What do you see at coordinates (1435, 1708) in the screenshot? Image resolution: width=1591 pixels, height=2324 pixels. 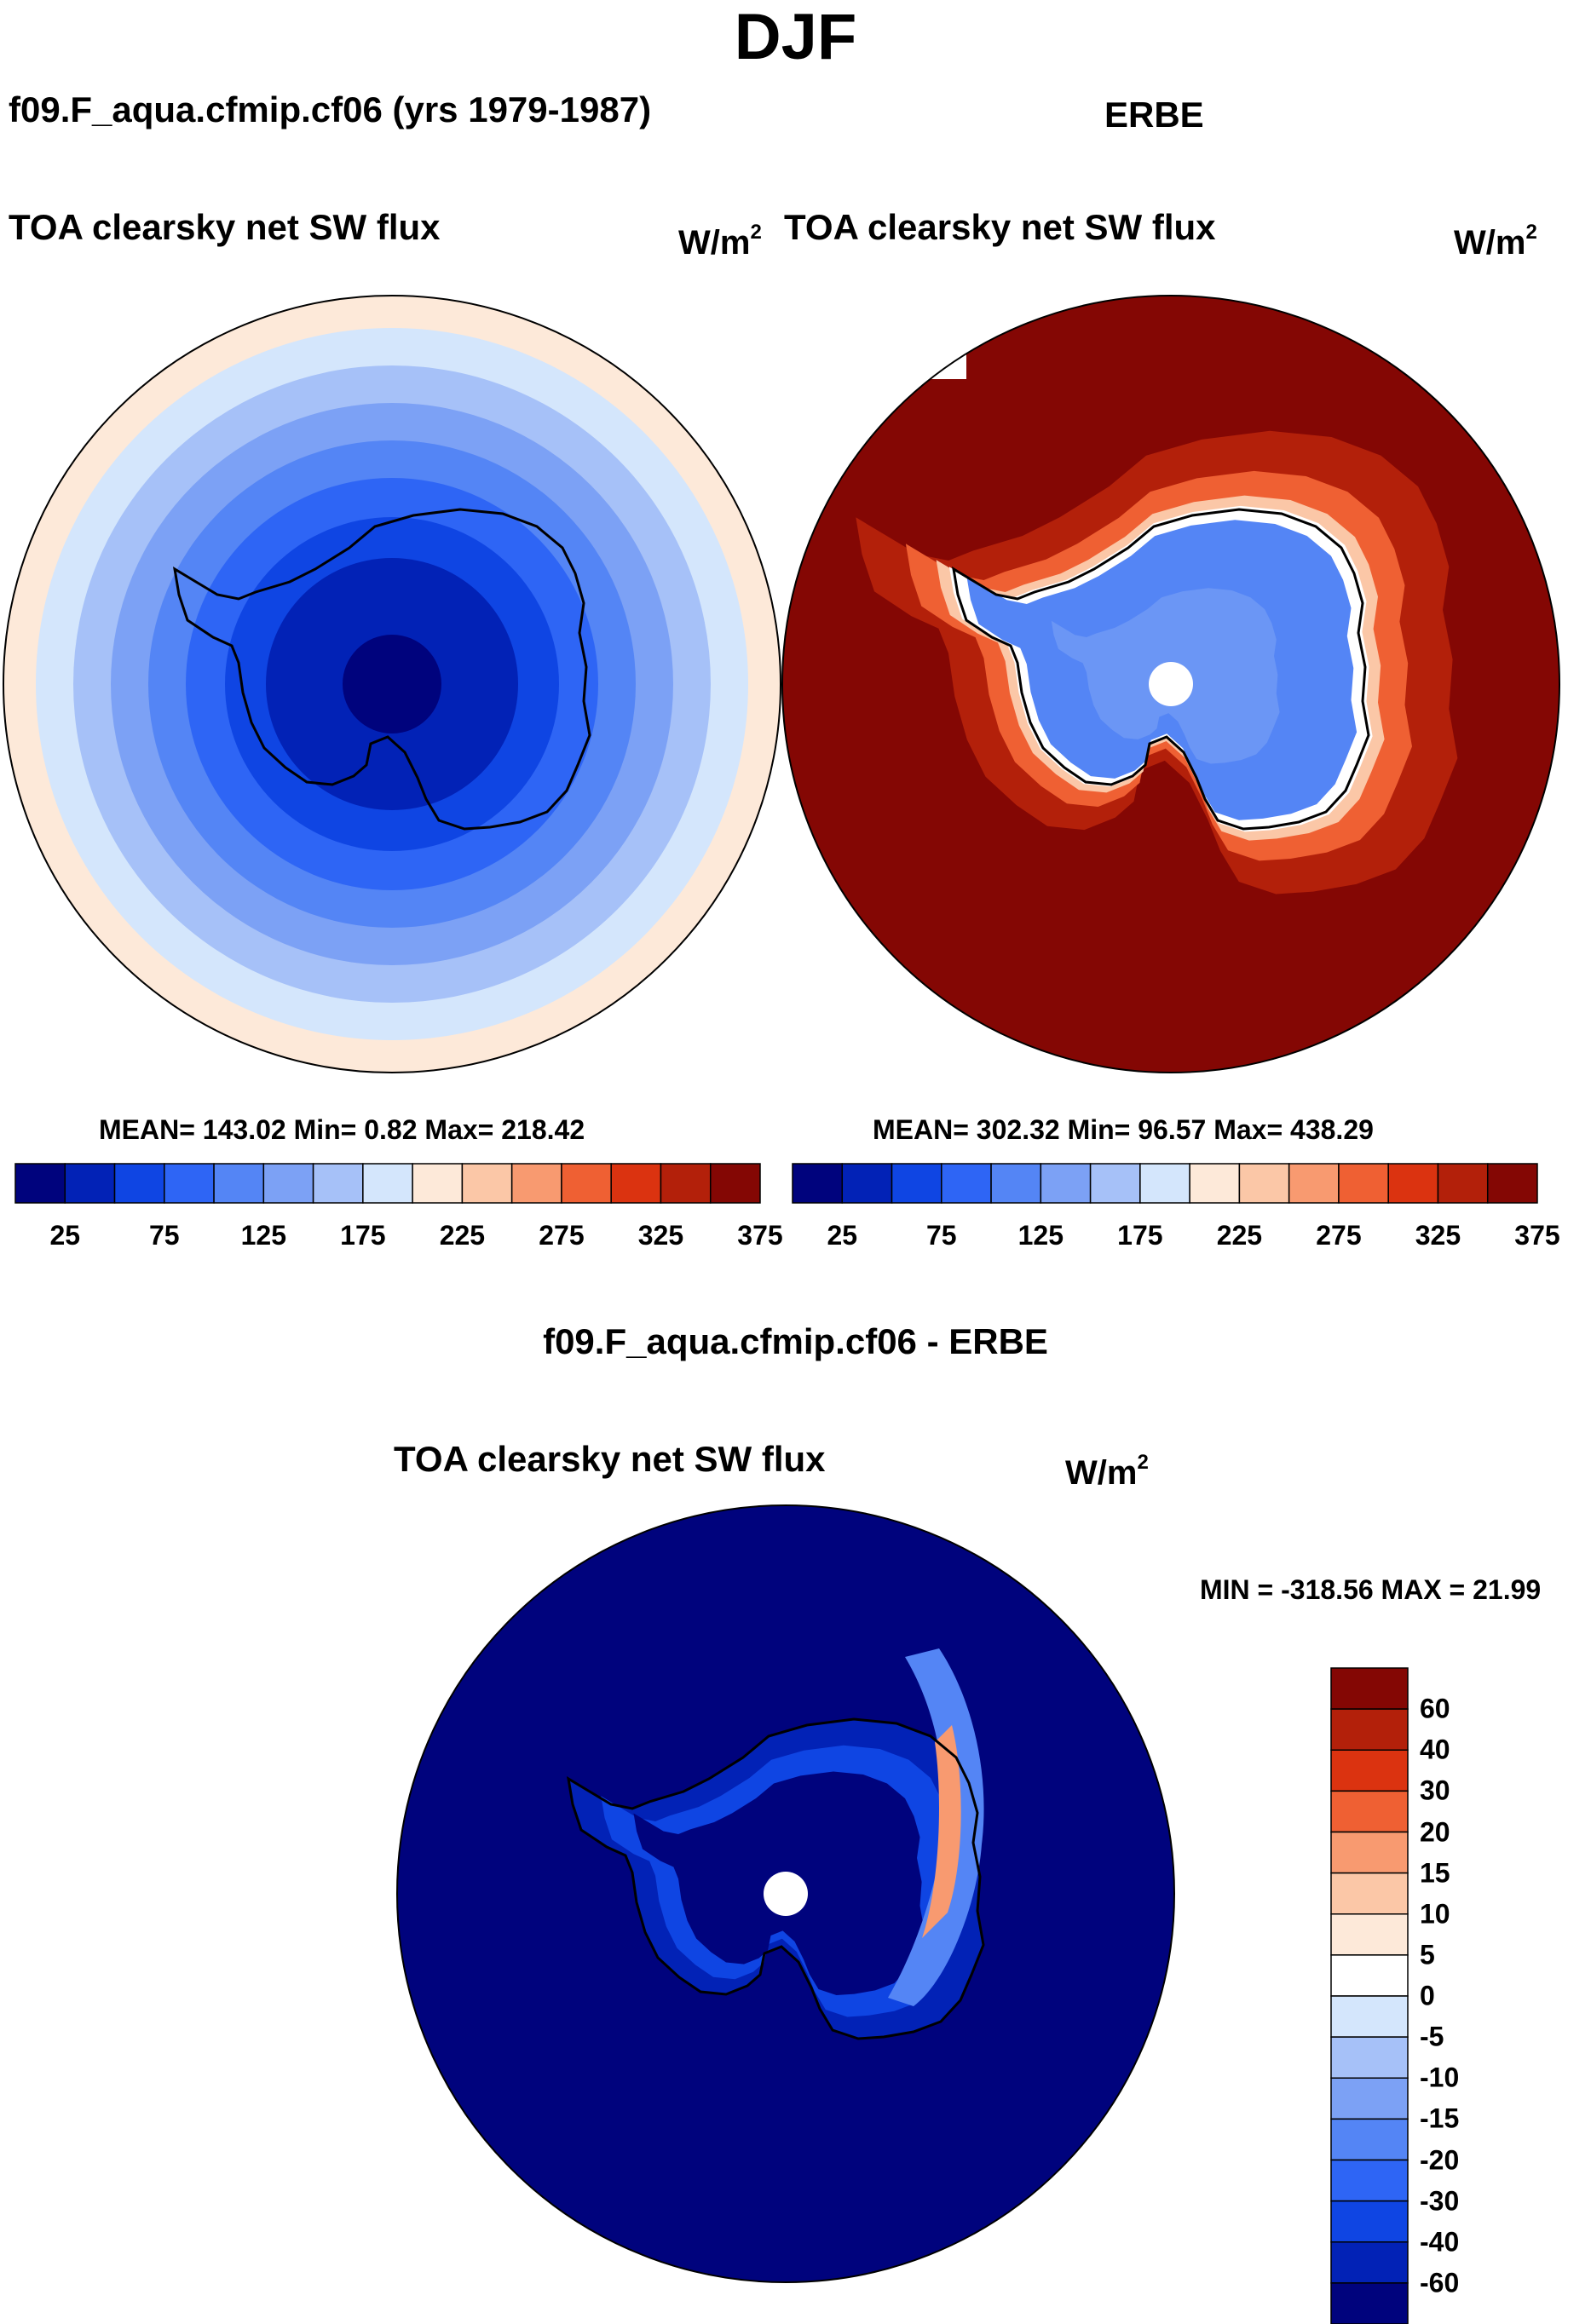 I see `colorbar-tick-label: 60` at bounding box center [1435, 1708].